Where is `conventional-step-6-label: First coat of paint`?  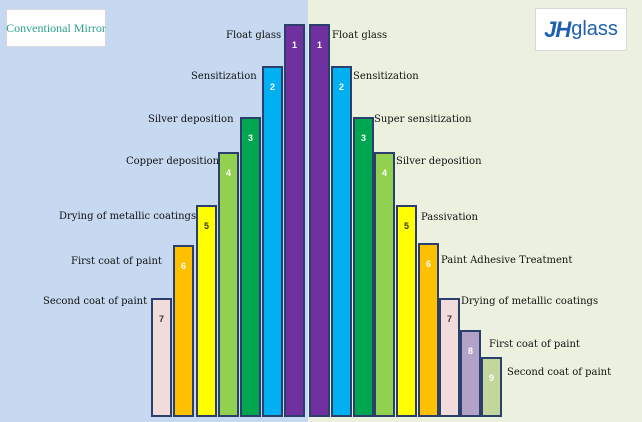
conventional-step-6-label: First coat of paint is located at coordinates (116, 261).